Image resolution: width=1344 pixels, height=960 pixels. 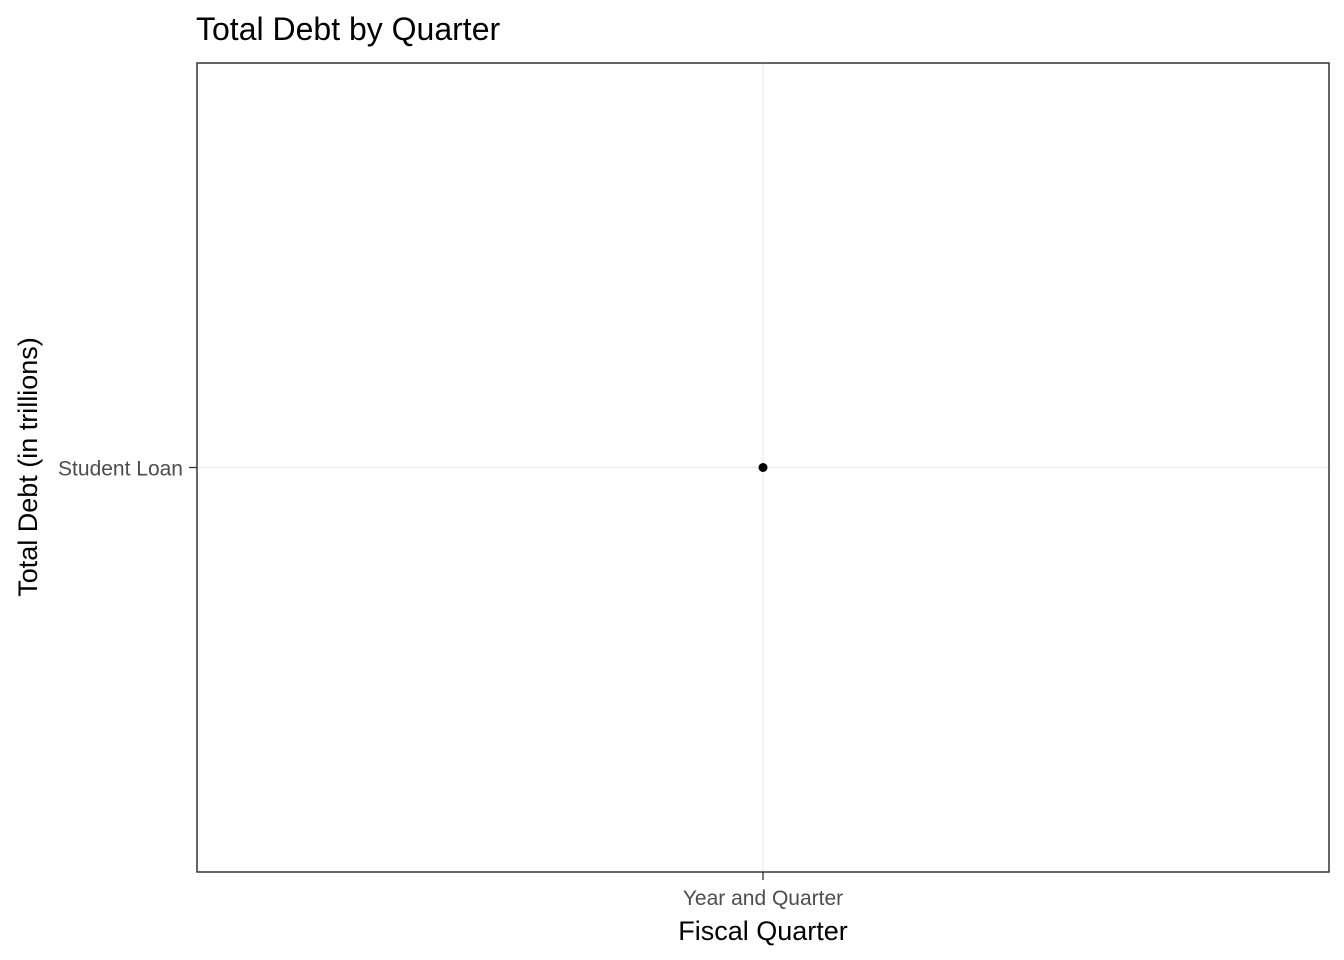 I want to click on y-axis-title: Total Debt (in trillions), so click(x=28, y=467).